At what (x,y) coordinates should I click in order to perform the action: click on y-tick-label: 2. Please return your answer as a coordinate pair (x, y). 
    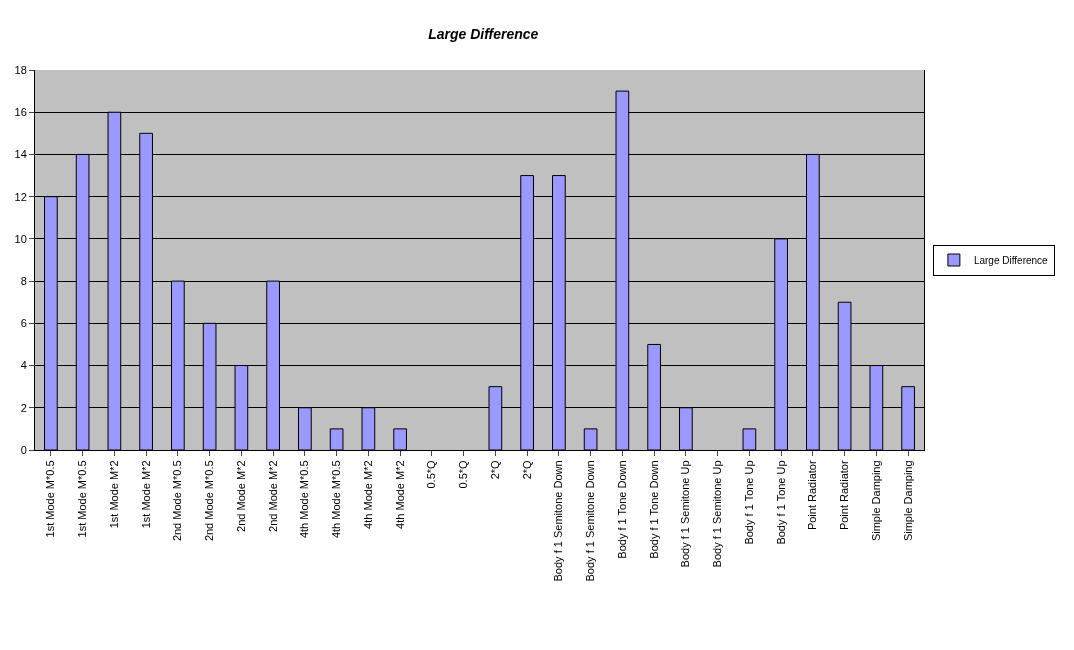
    Looking at the image, I should click on (23, 407).